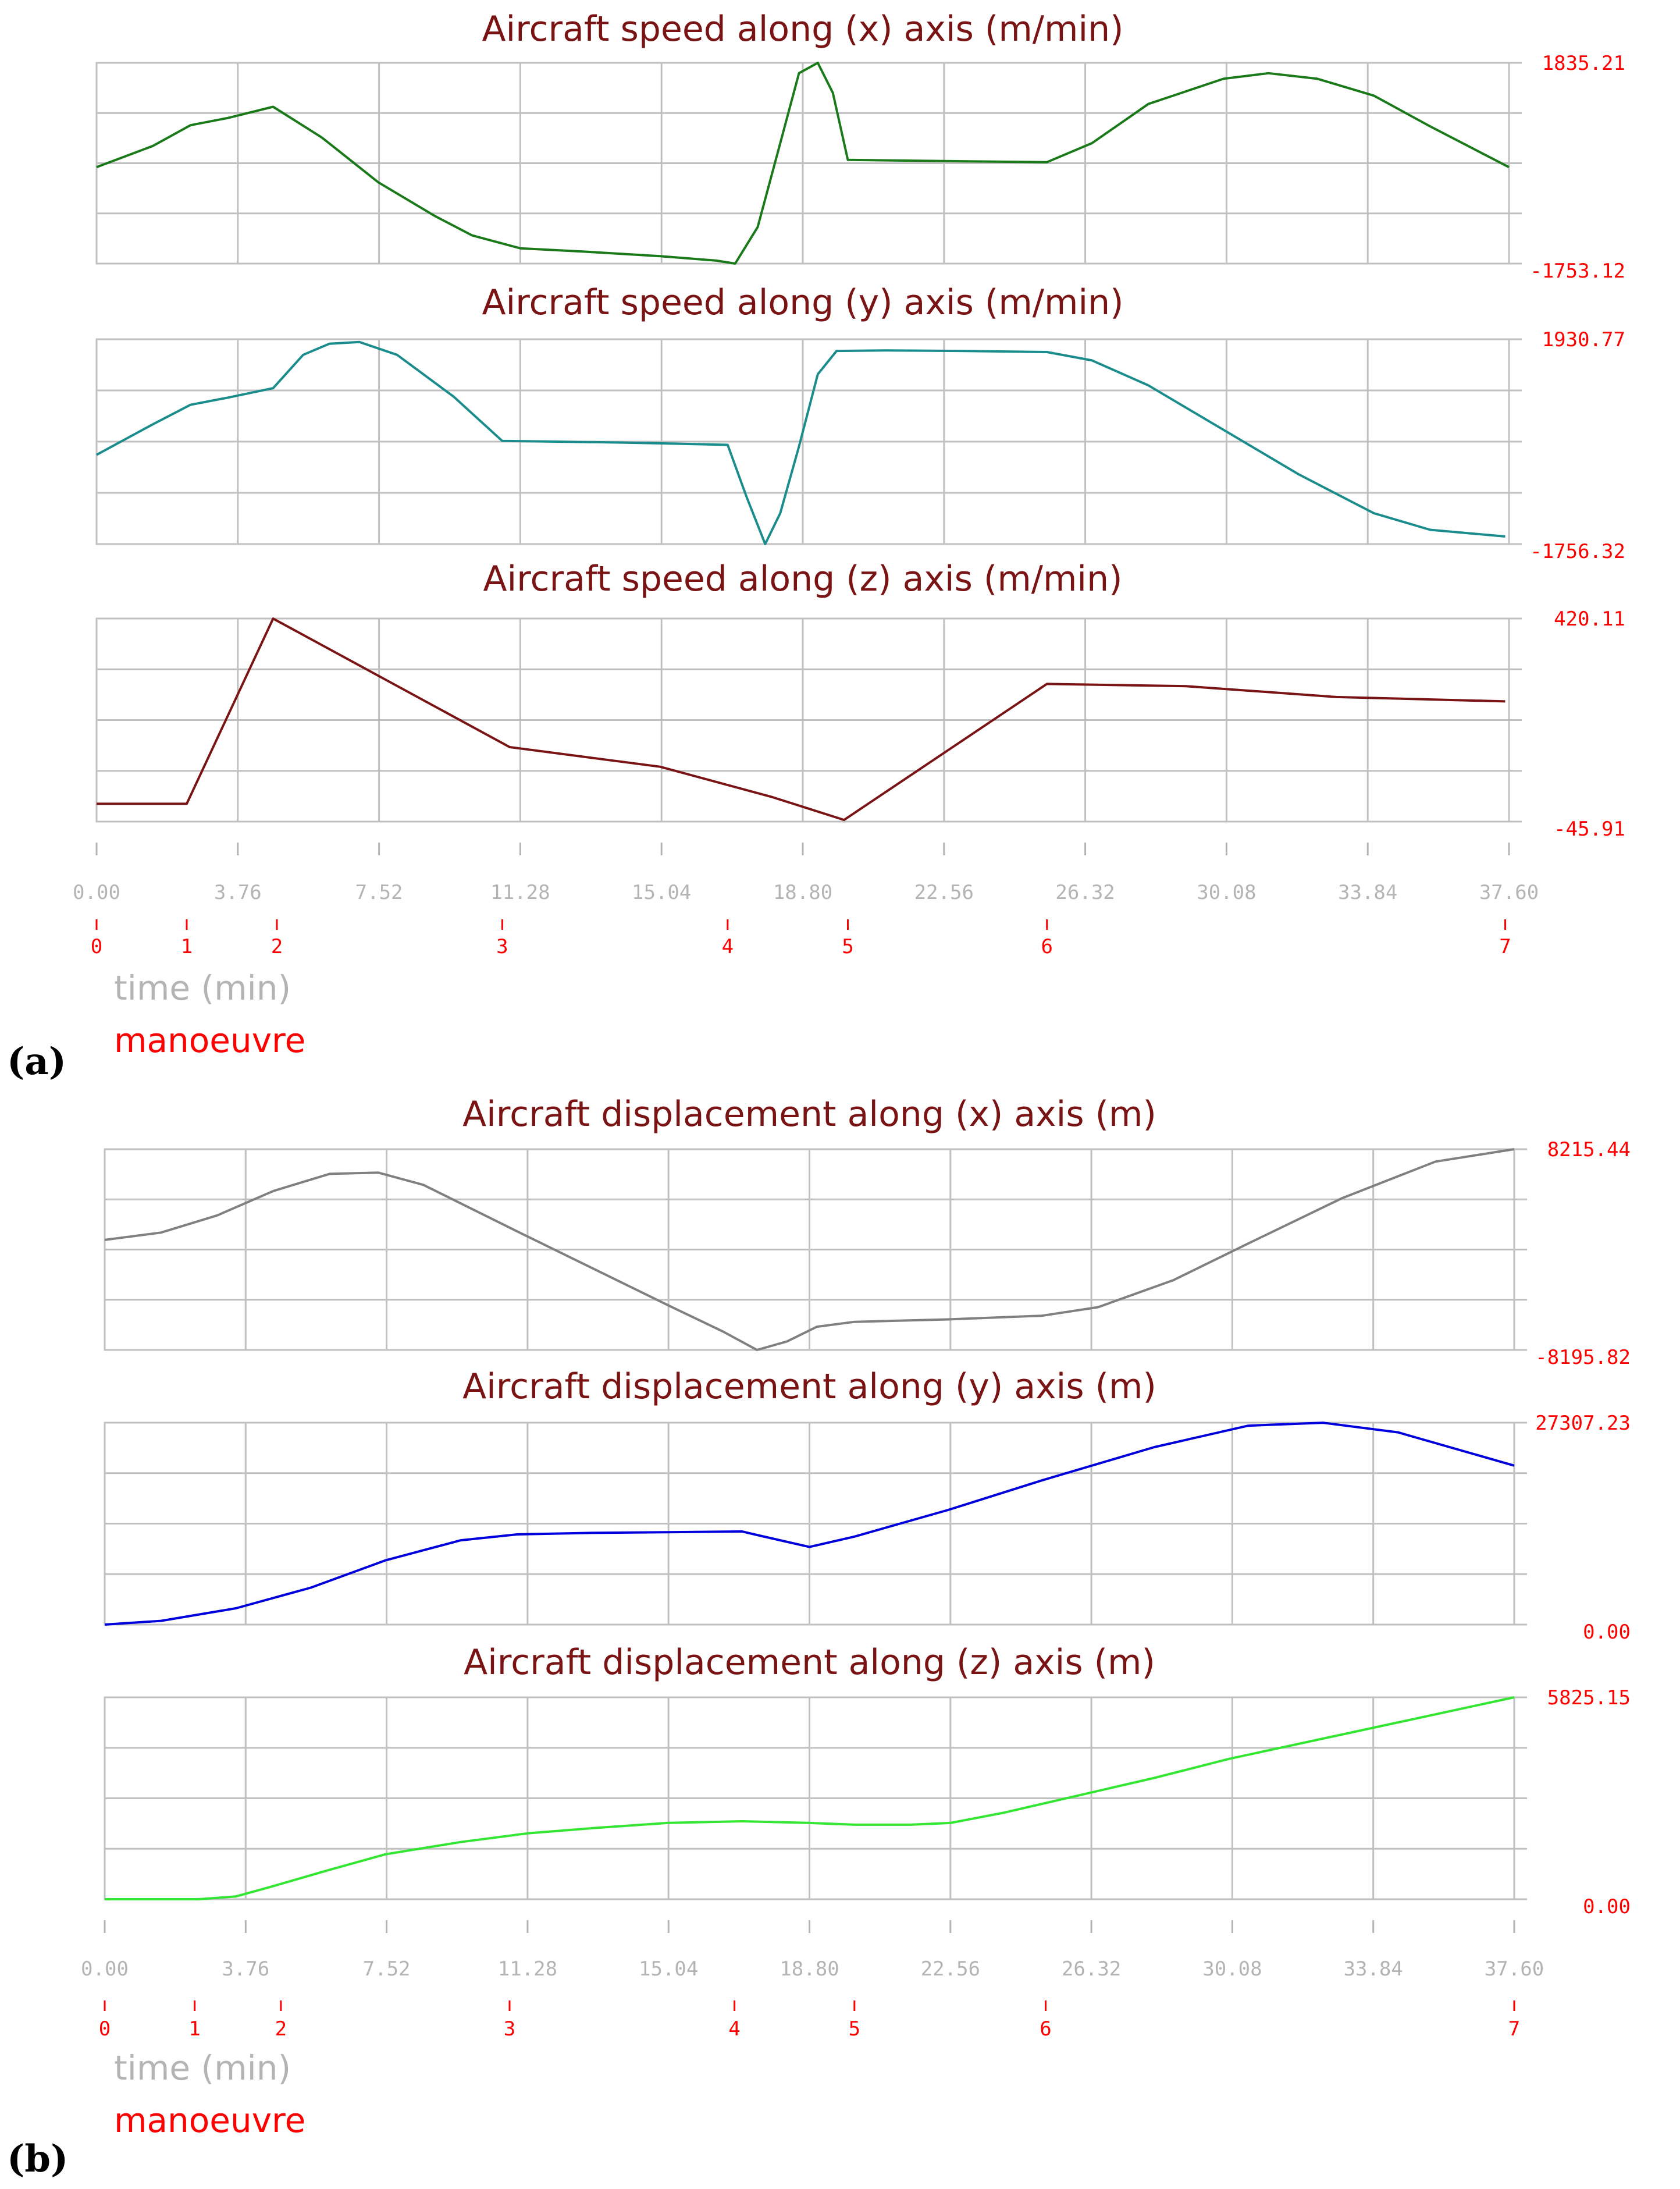 The image size is (1680, 2189). What do you see at coordinates (1583, 1423) in the screenshot?
I see `y-max-label: 27307.23` at bounding box center [1583, 1423].